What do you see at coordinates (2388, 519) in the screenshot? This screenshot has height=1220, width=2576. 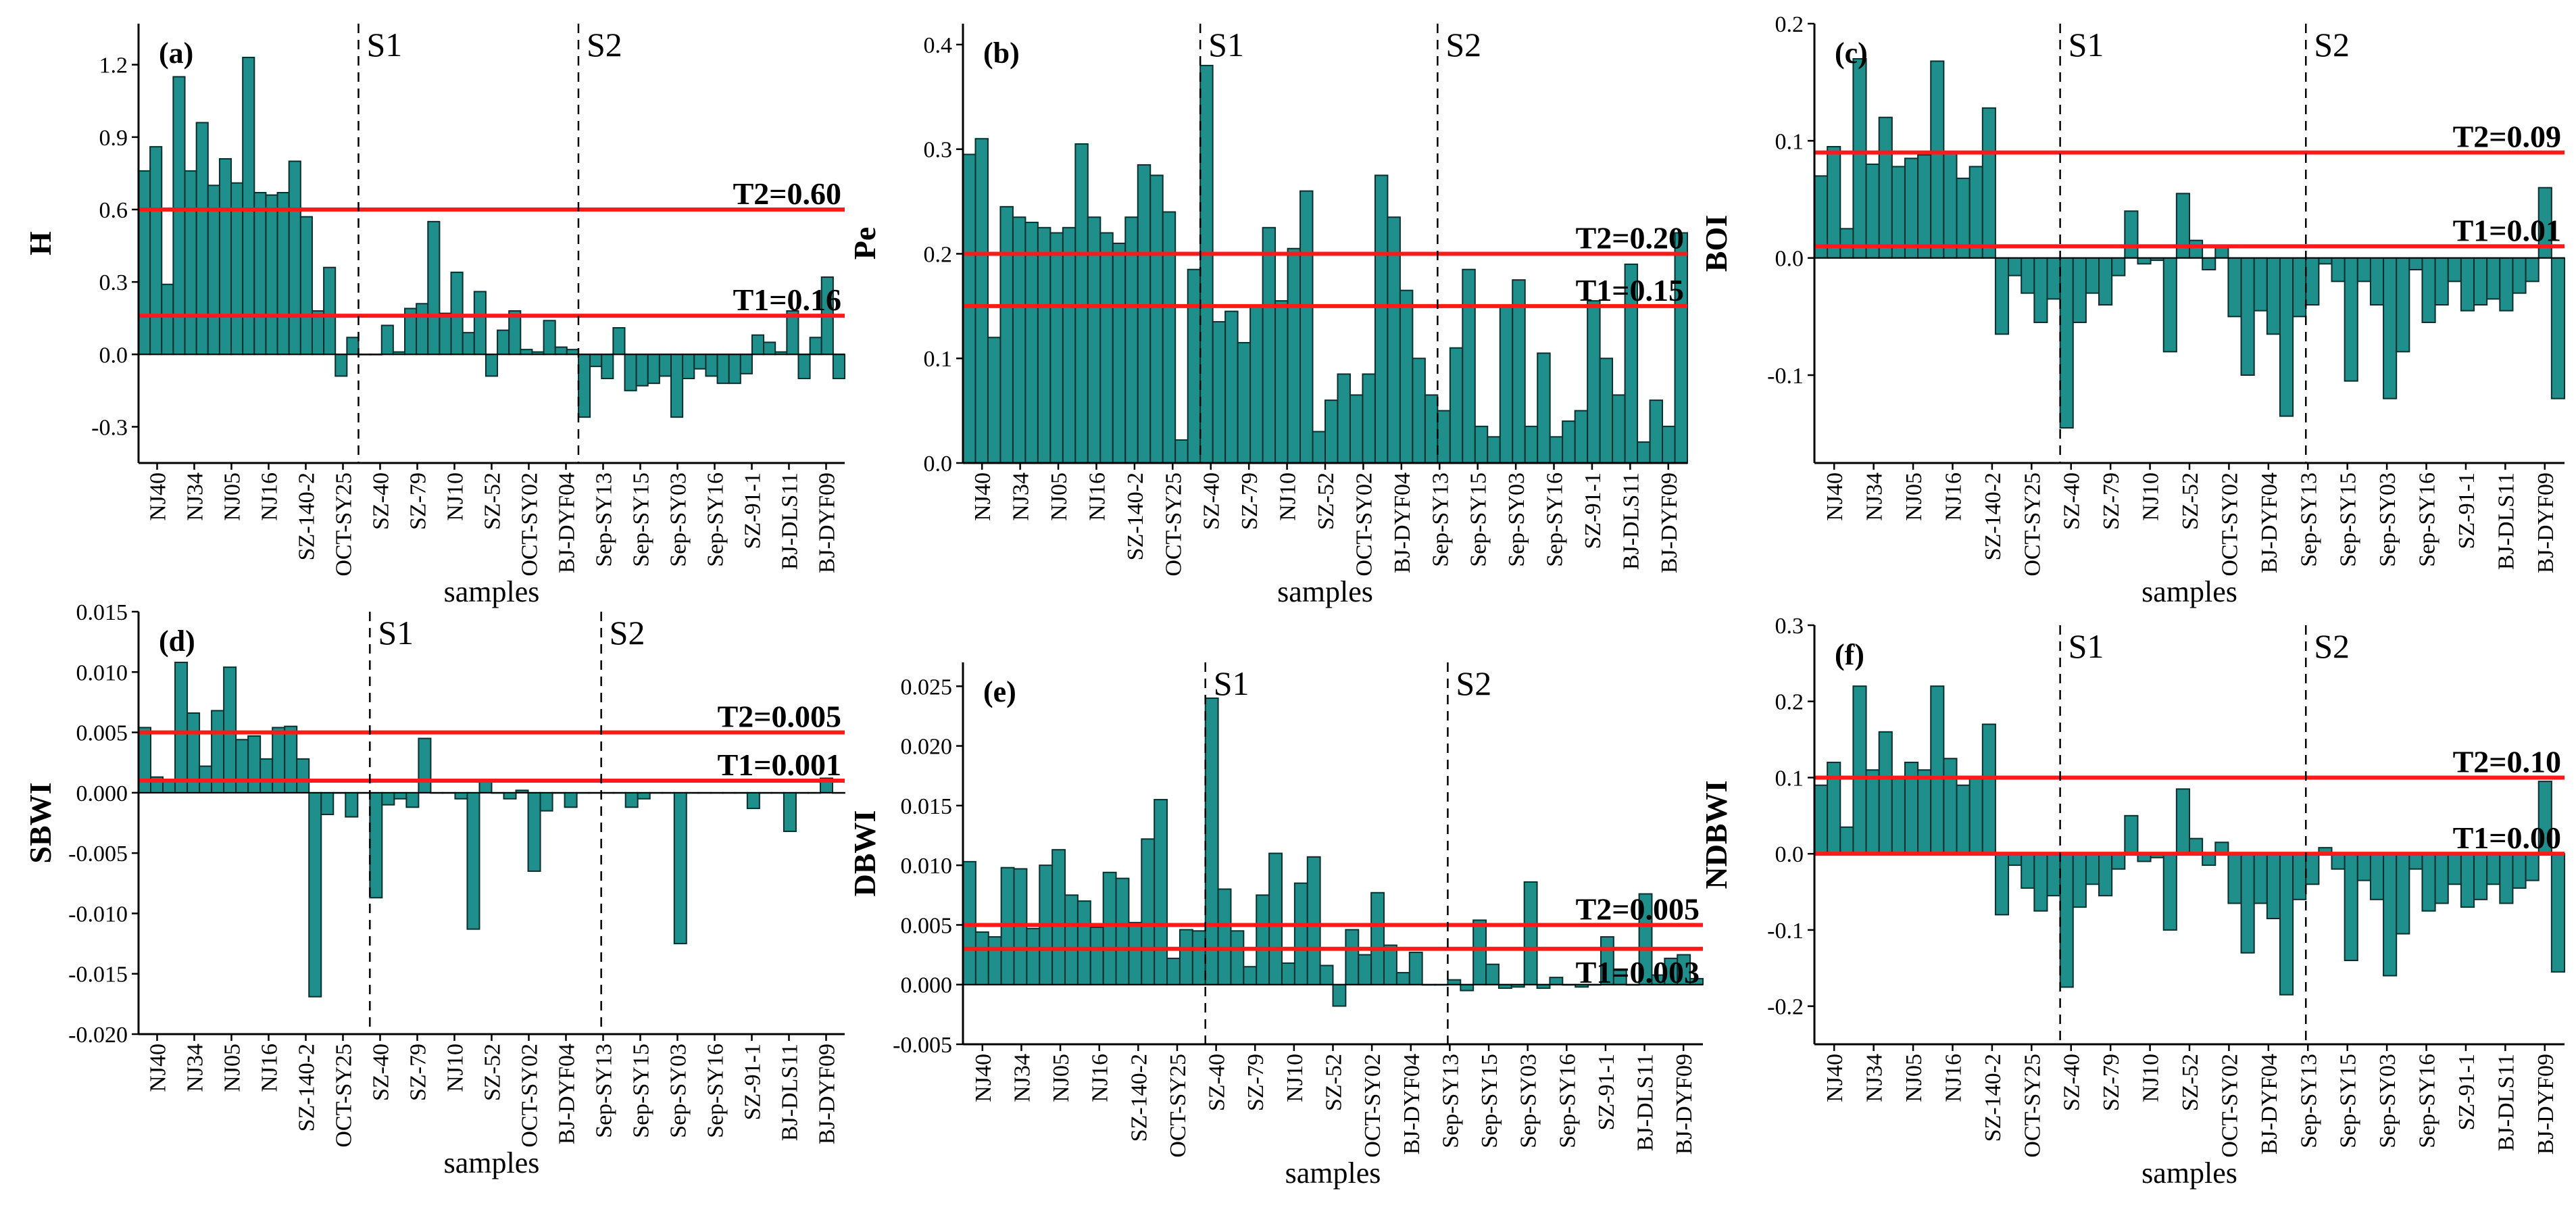 I see `x-tick-label: Sep-SY03` at bounding box center [2388, 519].